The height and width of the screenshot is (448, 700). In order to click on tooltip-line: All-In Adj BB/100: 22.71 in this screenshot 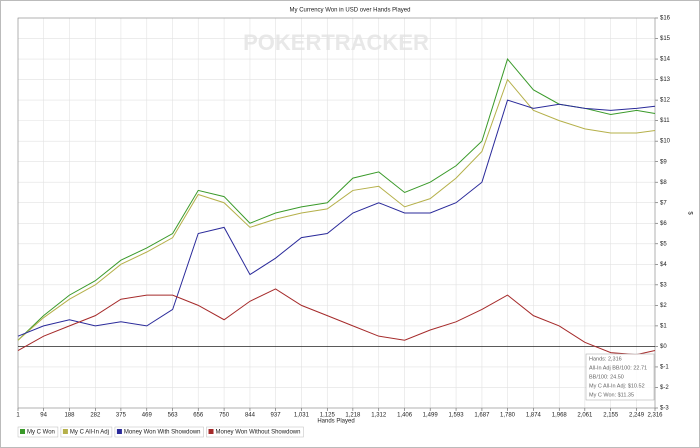, I will do `click(618, 368)`.